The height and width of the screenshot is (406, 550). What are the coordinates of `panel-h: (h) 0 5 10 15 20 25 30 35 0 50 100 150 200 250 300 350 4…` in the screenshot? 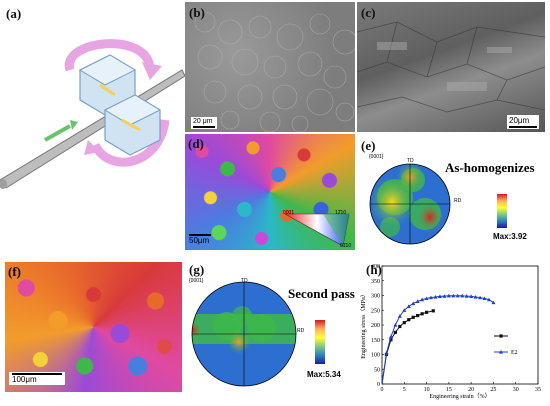 It's located at (454, 331).